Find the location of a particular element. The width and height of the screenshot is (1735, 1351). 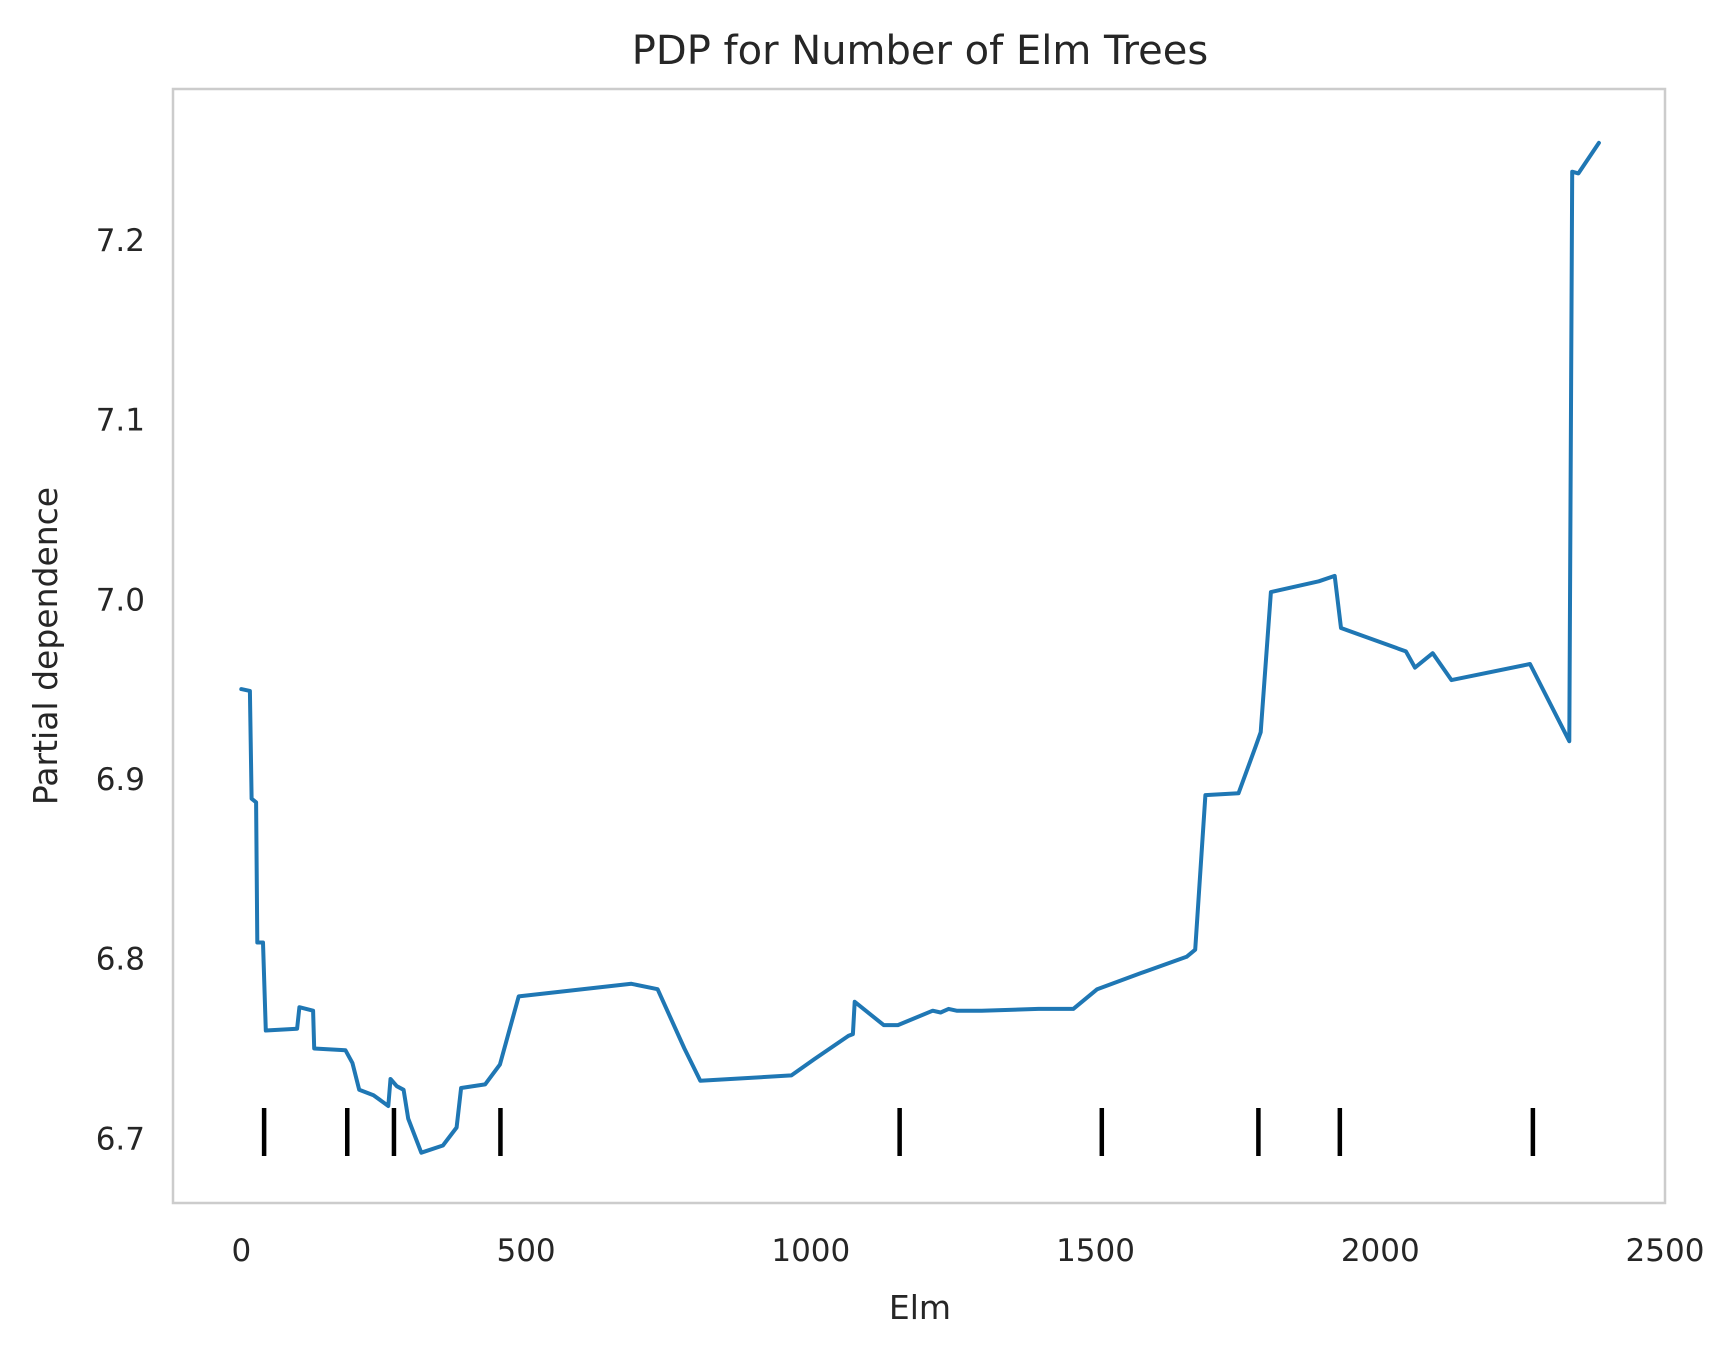

x-tick-label-3: 1500 is located at coordinates (1095, 1251).